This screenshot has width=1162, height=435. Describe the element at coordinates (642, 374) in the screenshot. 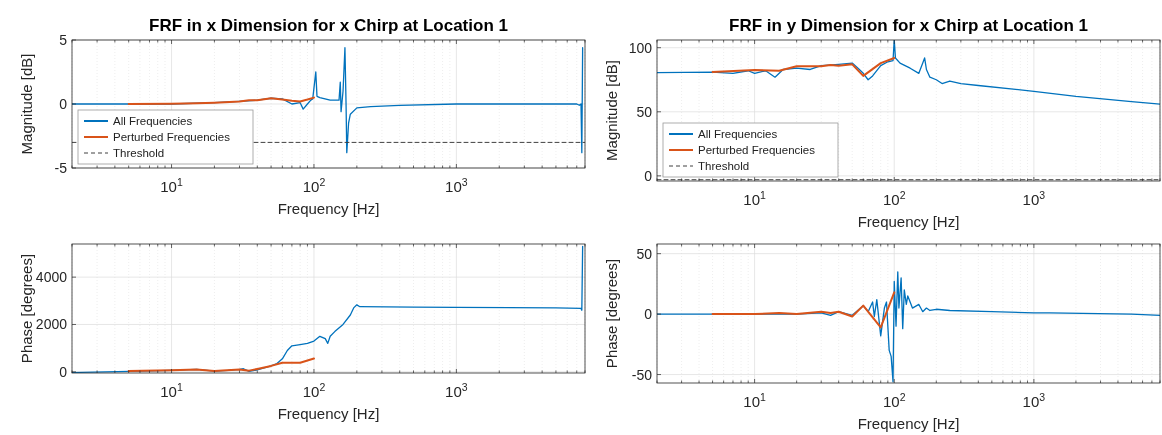

I see `y-tick-label: -50` at that location.